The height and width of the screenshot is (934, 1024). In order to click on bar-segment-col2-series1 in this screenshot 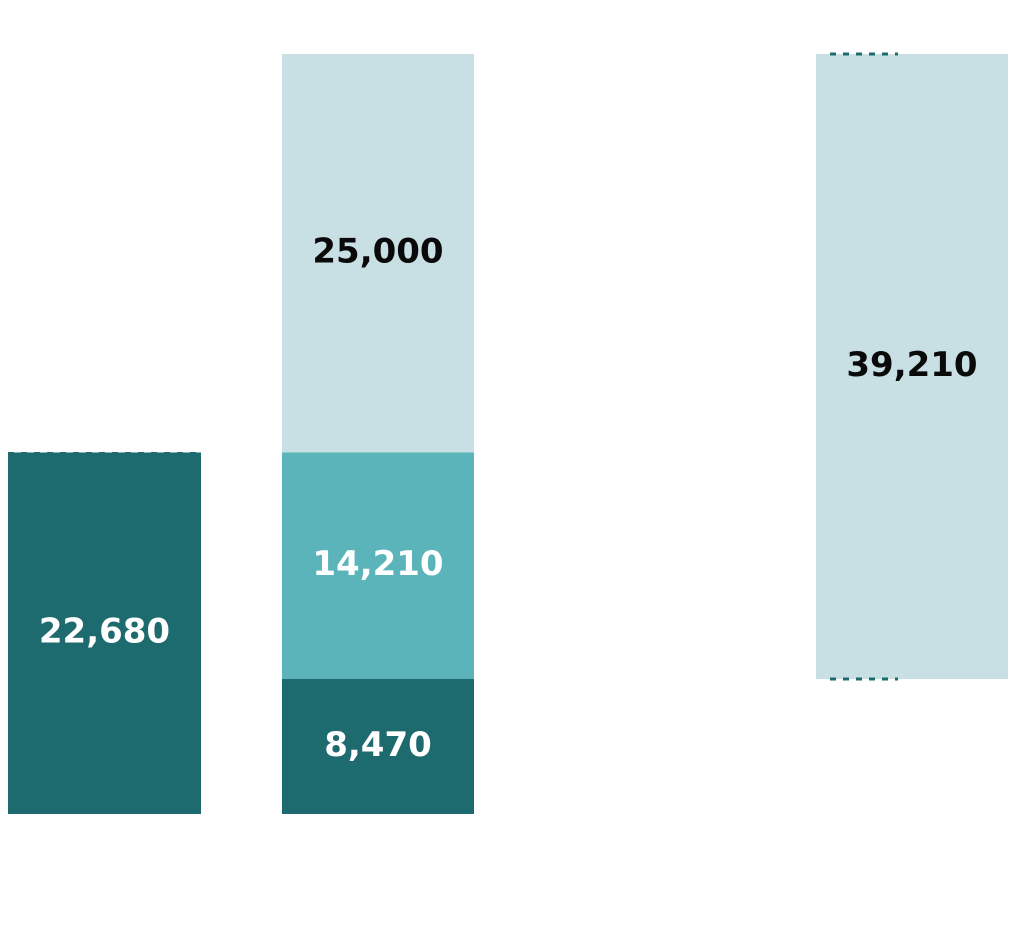, I will do `click(378, 746)`.